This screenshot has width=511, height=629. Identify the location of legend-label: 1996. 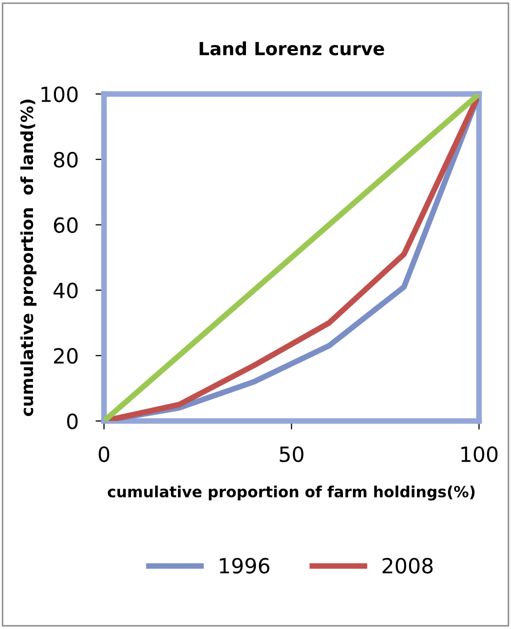
(245, 566).